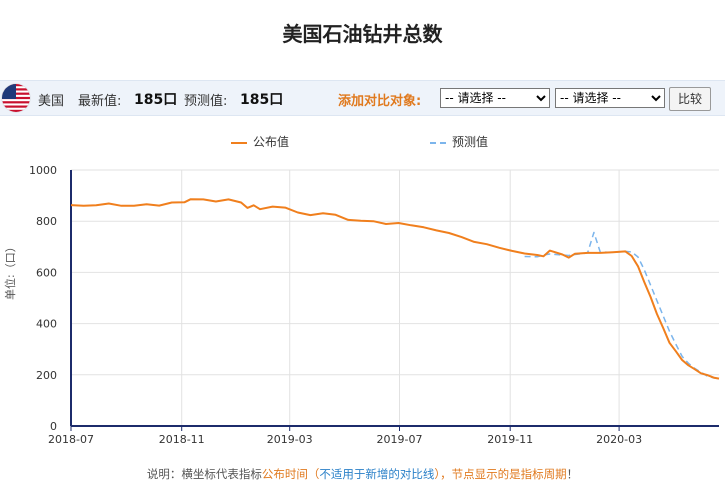 The width and height of the screenshot is (725, 495). I want to click on legend-swatch-forecast, so click(438, 142).